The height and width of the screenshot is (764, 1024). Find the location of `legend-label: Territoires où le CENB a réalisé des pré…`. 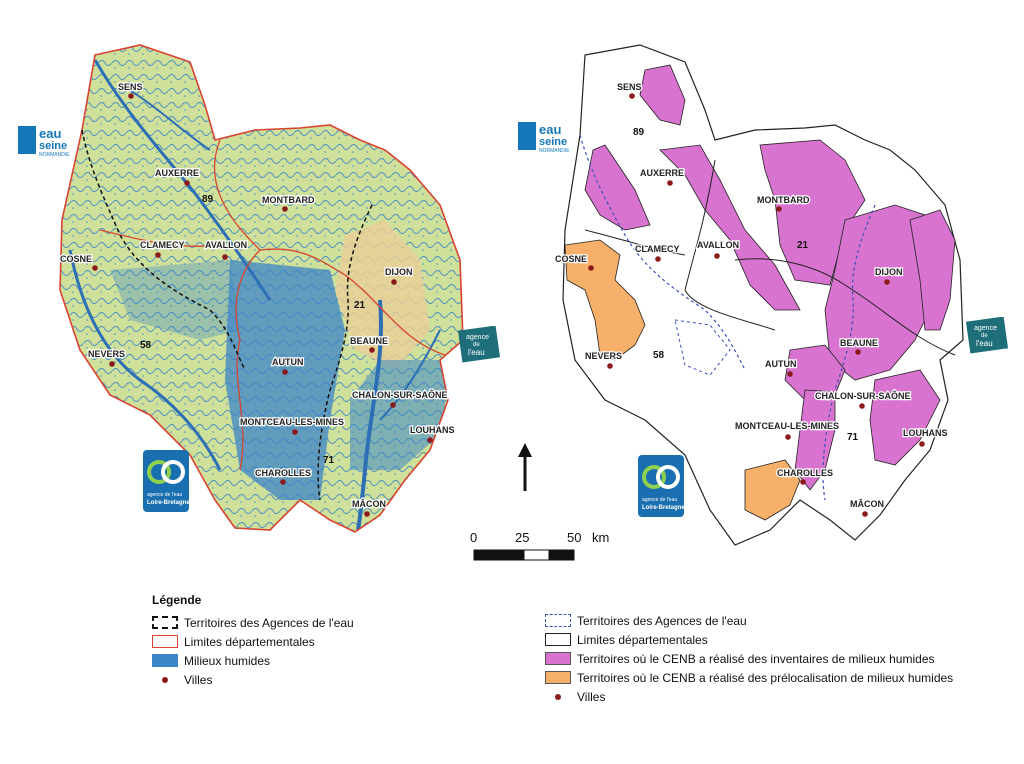

legend-label: Territoires où le CENB a réalisé des pré… is located at coordinates (765, 677).